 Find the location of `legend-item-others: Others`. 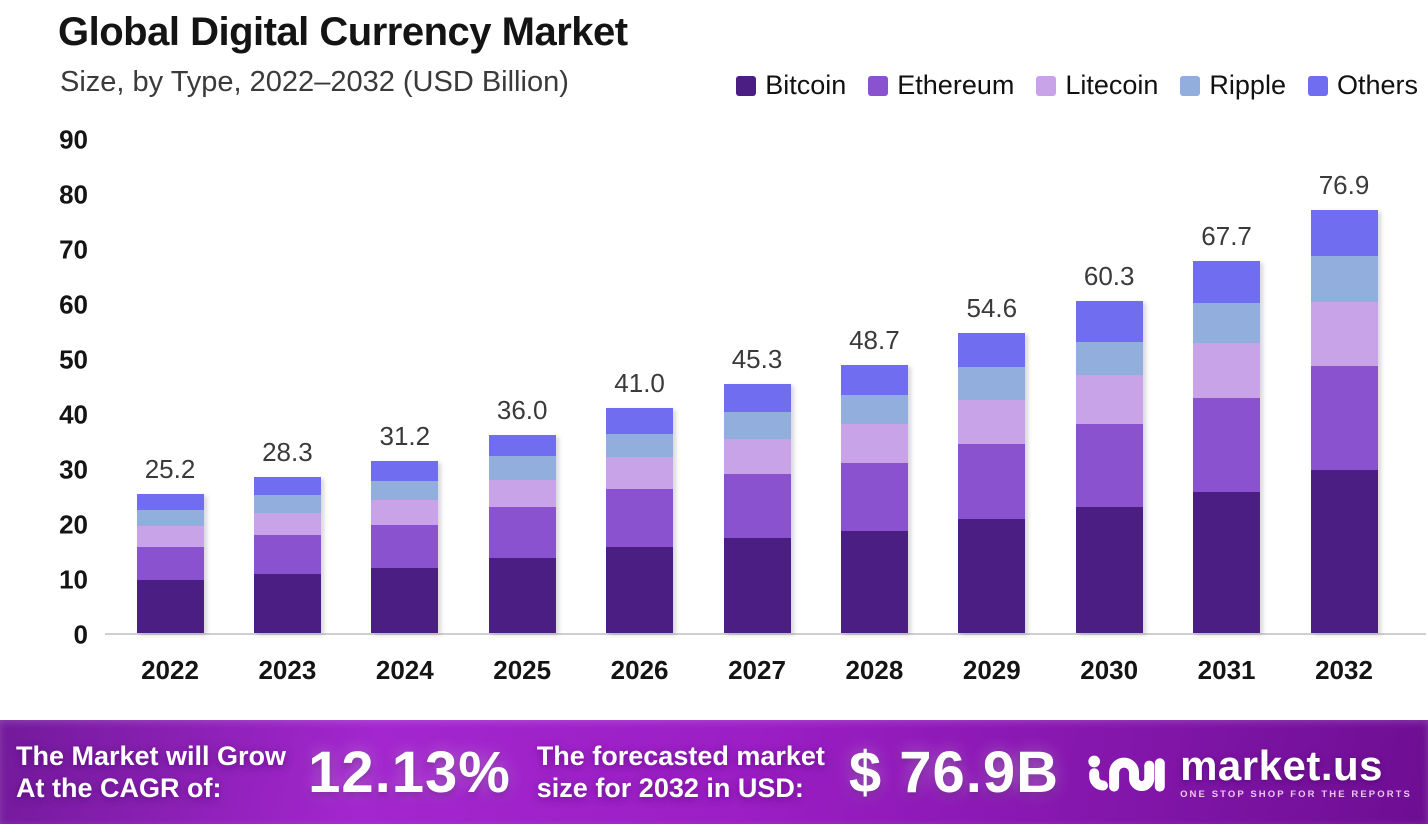

legend-item-others: Others is located at coordinates (1362, 85).